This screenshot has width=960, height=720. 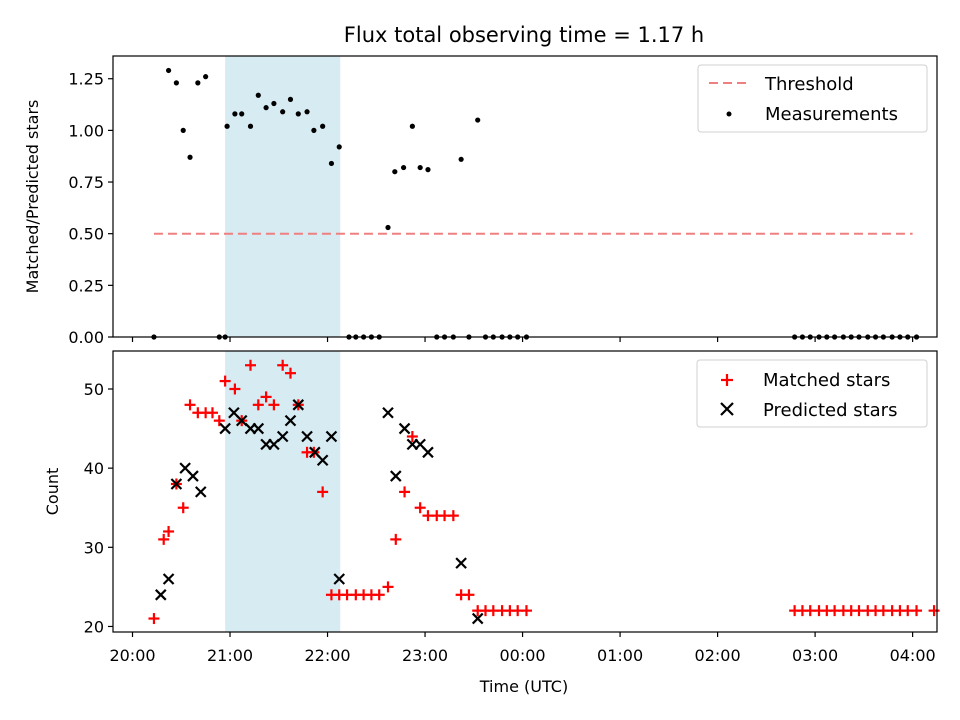 What do you see at coordinates (327, 655) in the screenshot?
I see `x-tick-label: 22:00` at bounding box center [327, 655].